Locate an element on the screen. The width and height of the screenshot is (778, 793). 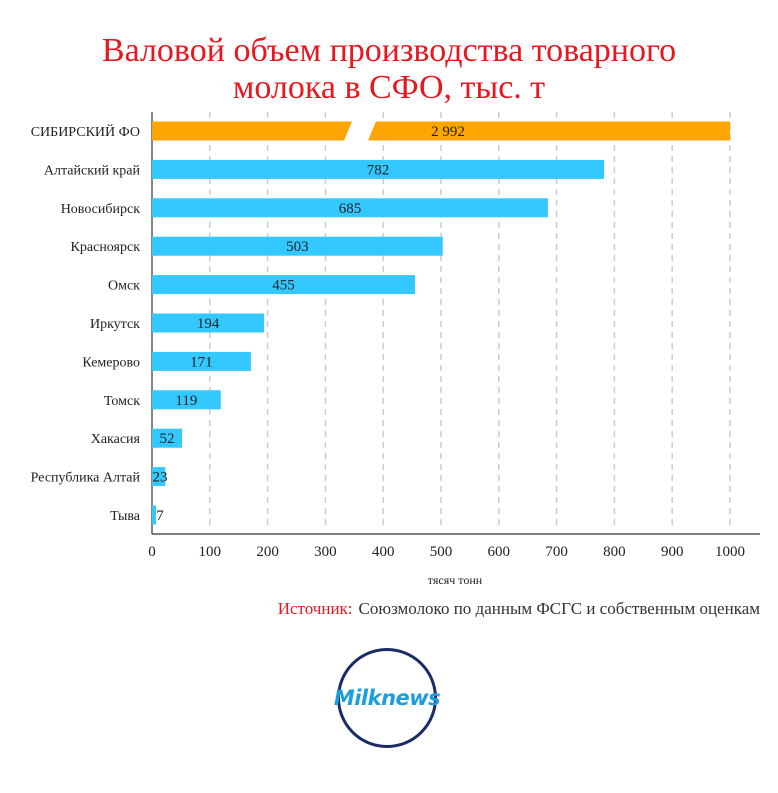
x-tick-label: 100 is located at coordinates (210, 552).